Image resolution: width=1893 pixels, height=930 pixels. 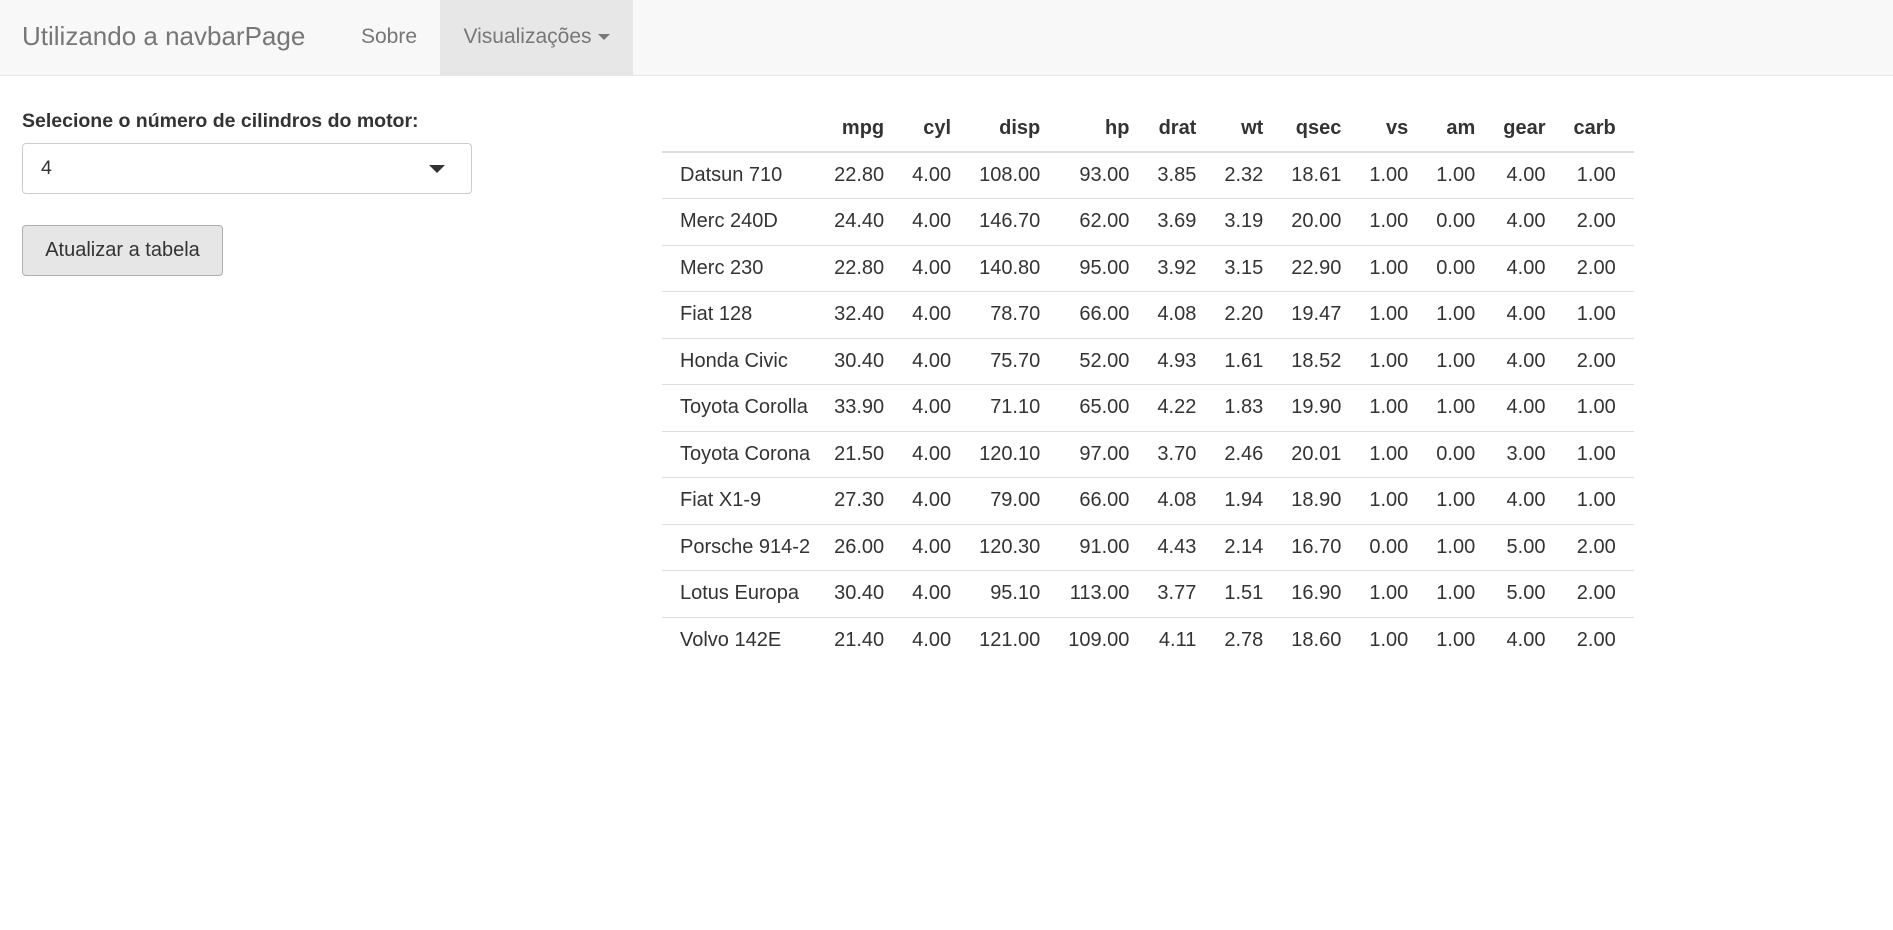 What do you see at coordinates (1248, 407) in the screenshot?
I see `table-cell: 1.83` at bounding box center [1248, 407].